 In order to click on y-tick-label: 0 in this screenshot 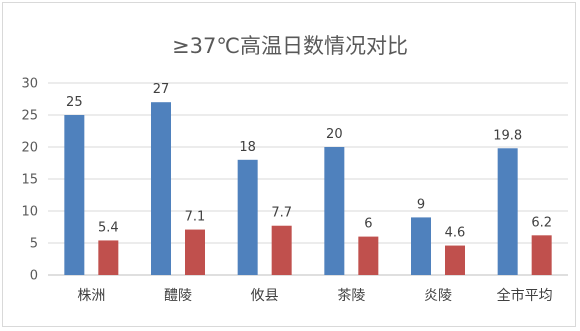, I will do `click(34, 276)`.